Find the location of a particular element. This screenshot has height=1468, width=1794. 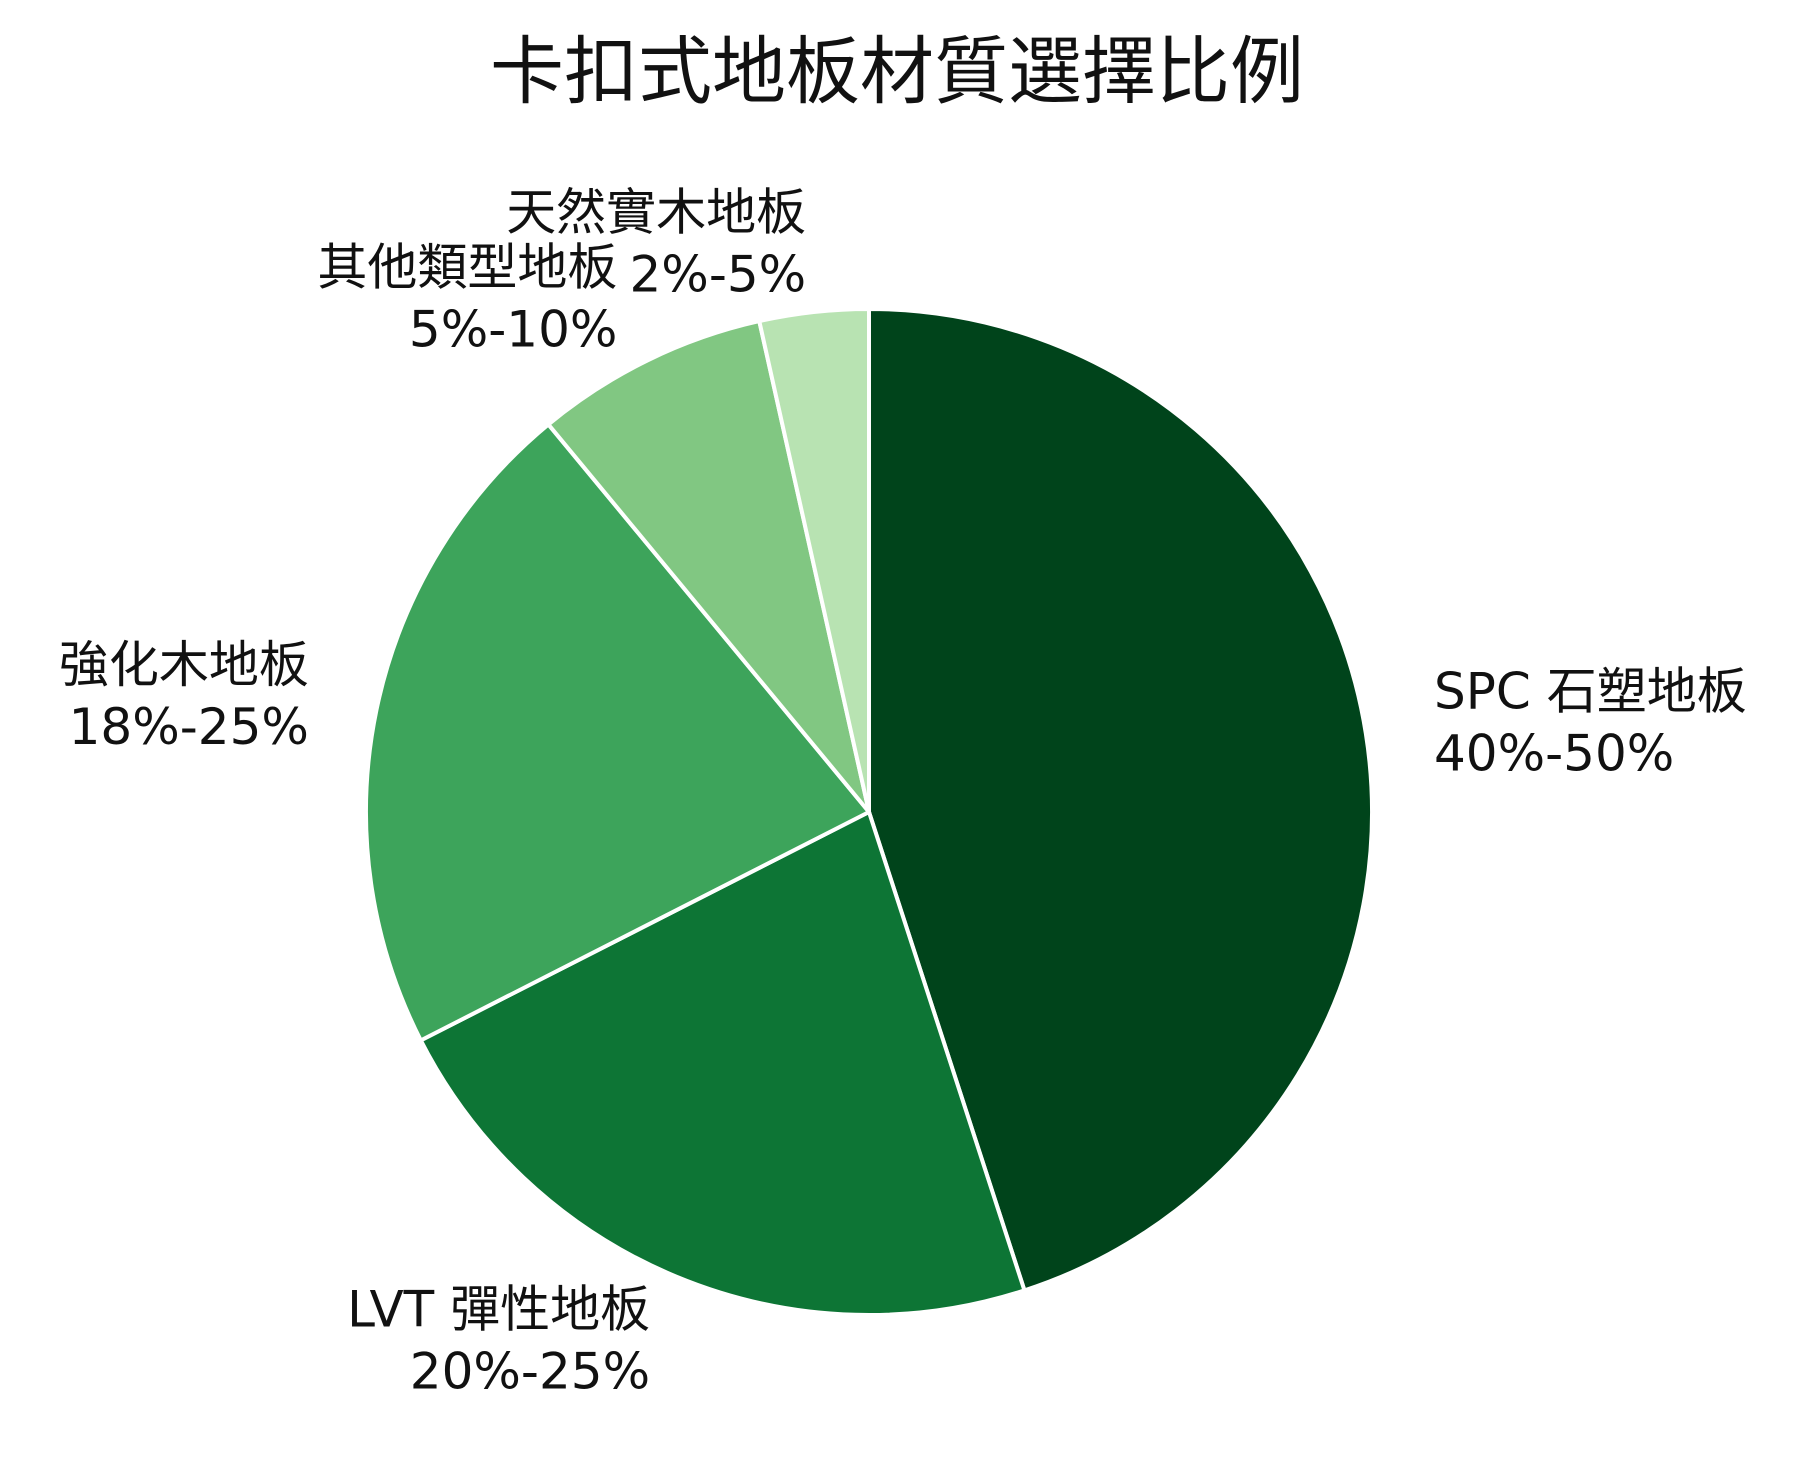

pie-label-value-5: 2%-5% is located at coordinates (718, 275).